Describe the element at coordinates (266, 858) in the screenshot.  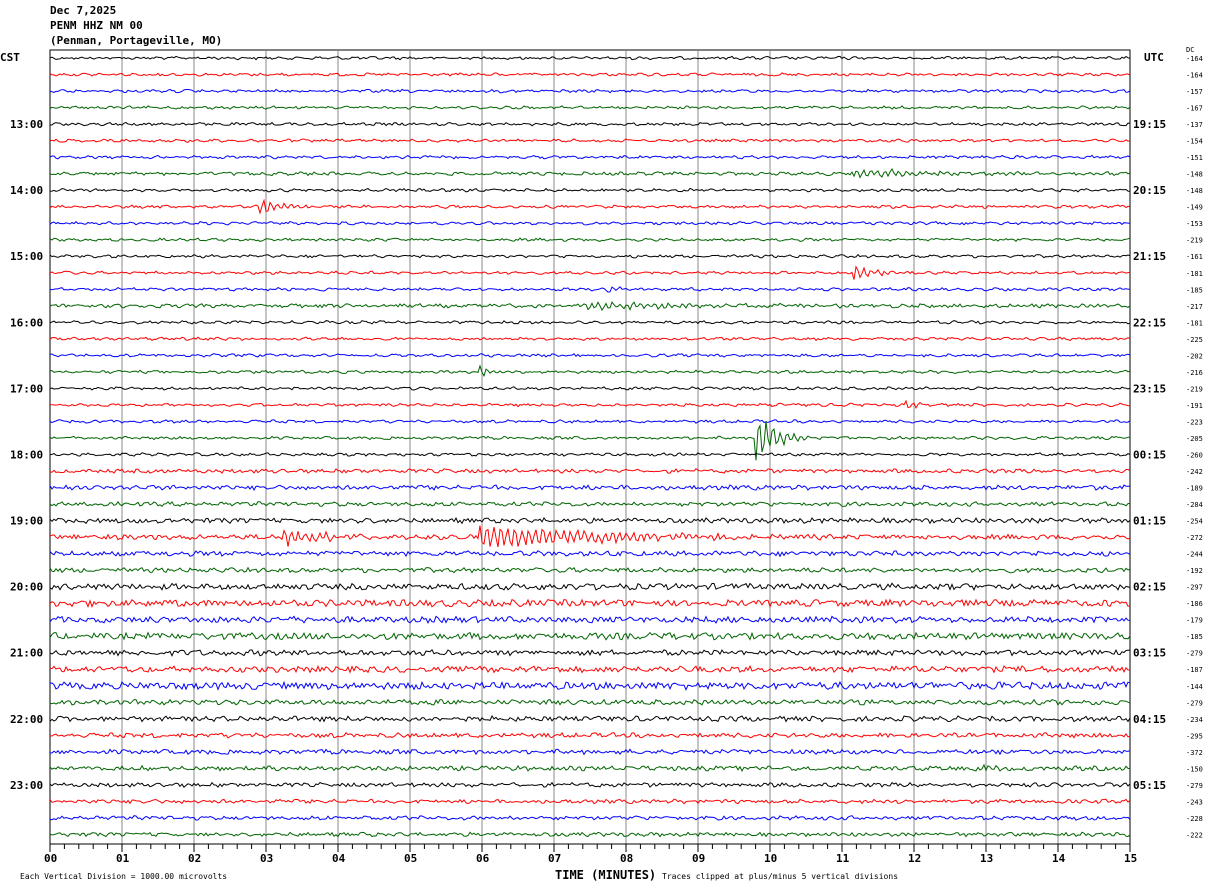
I see `x-tick-label: 03` at that location.